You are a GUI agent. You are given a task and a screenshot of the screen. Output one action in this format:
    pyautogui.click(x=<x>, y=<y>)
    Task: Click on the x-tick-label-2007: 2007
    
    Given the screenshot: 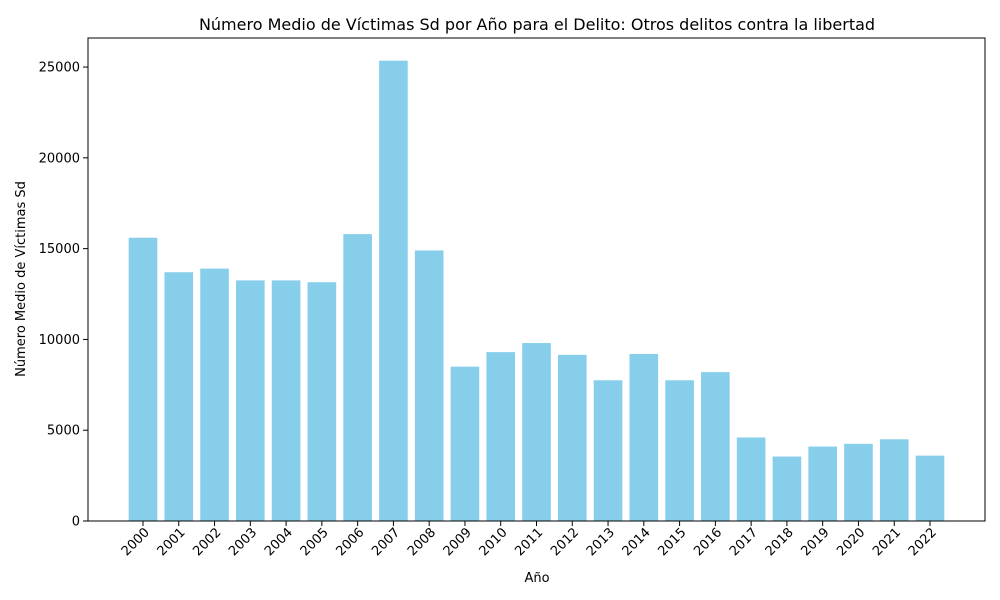 What is the action you would take?
    pyautogui.click(x=386, y=542)
    